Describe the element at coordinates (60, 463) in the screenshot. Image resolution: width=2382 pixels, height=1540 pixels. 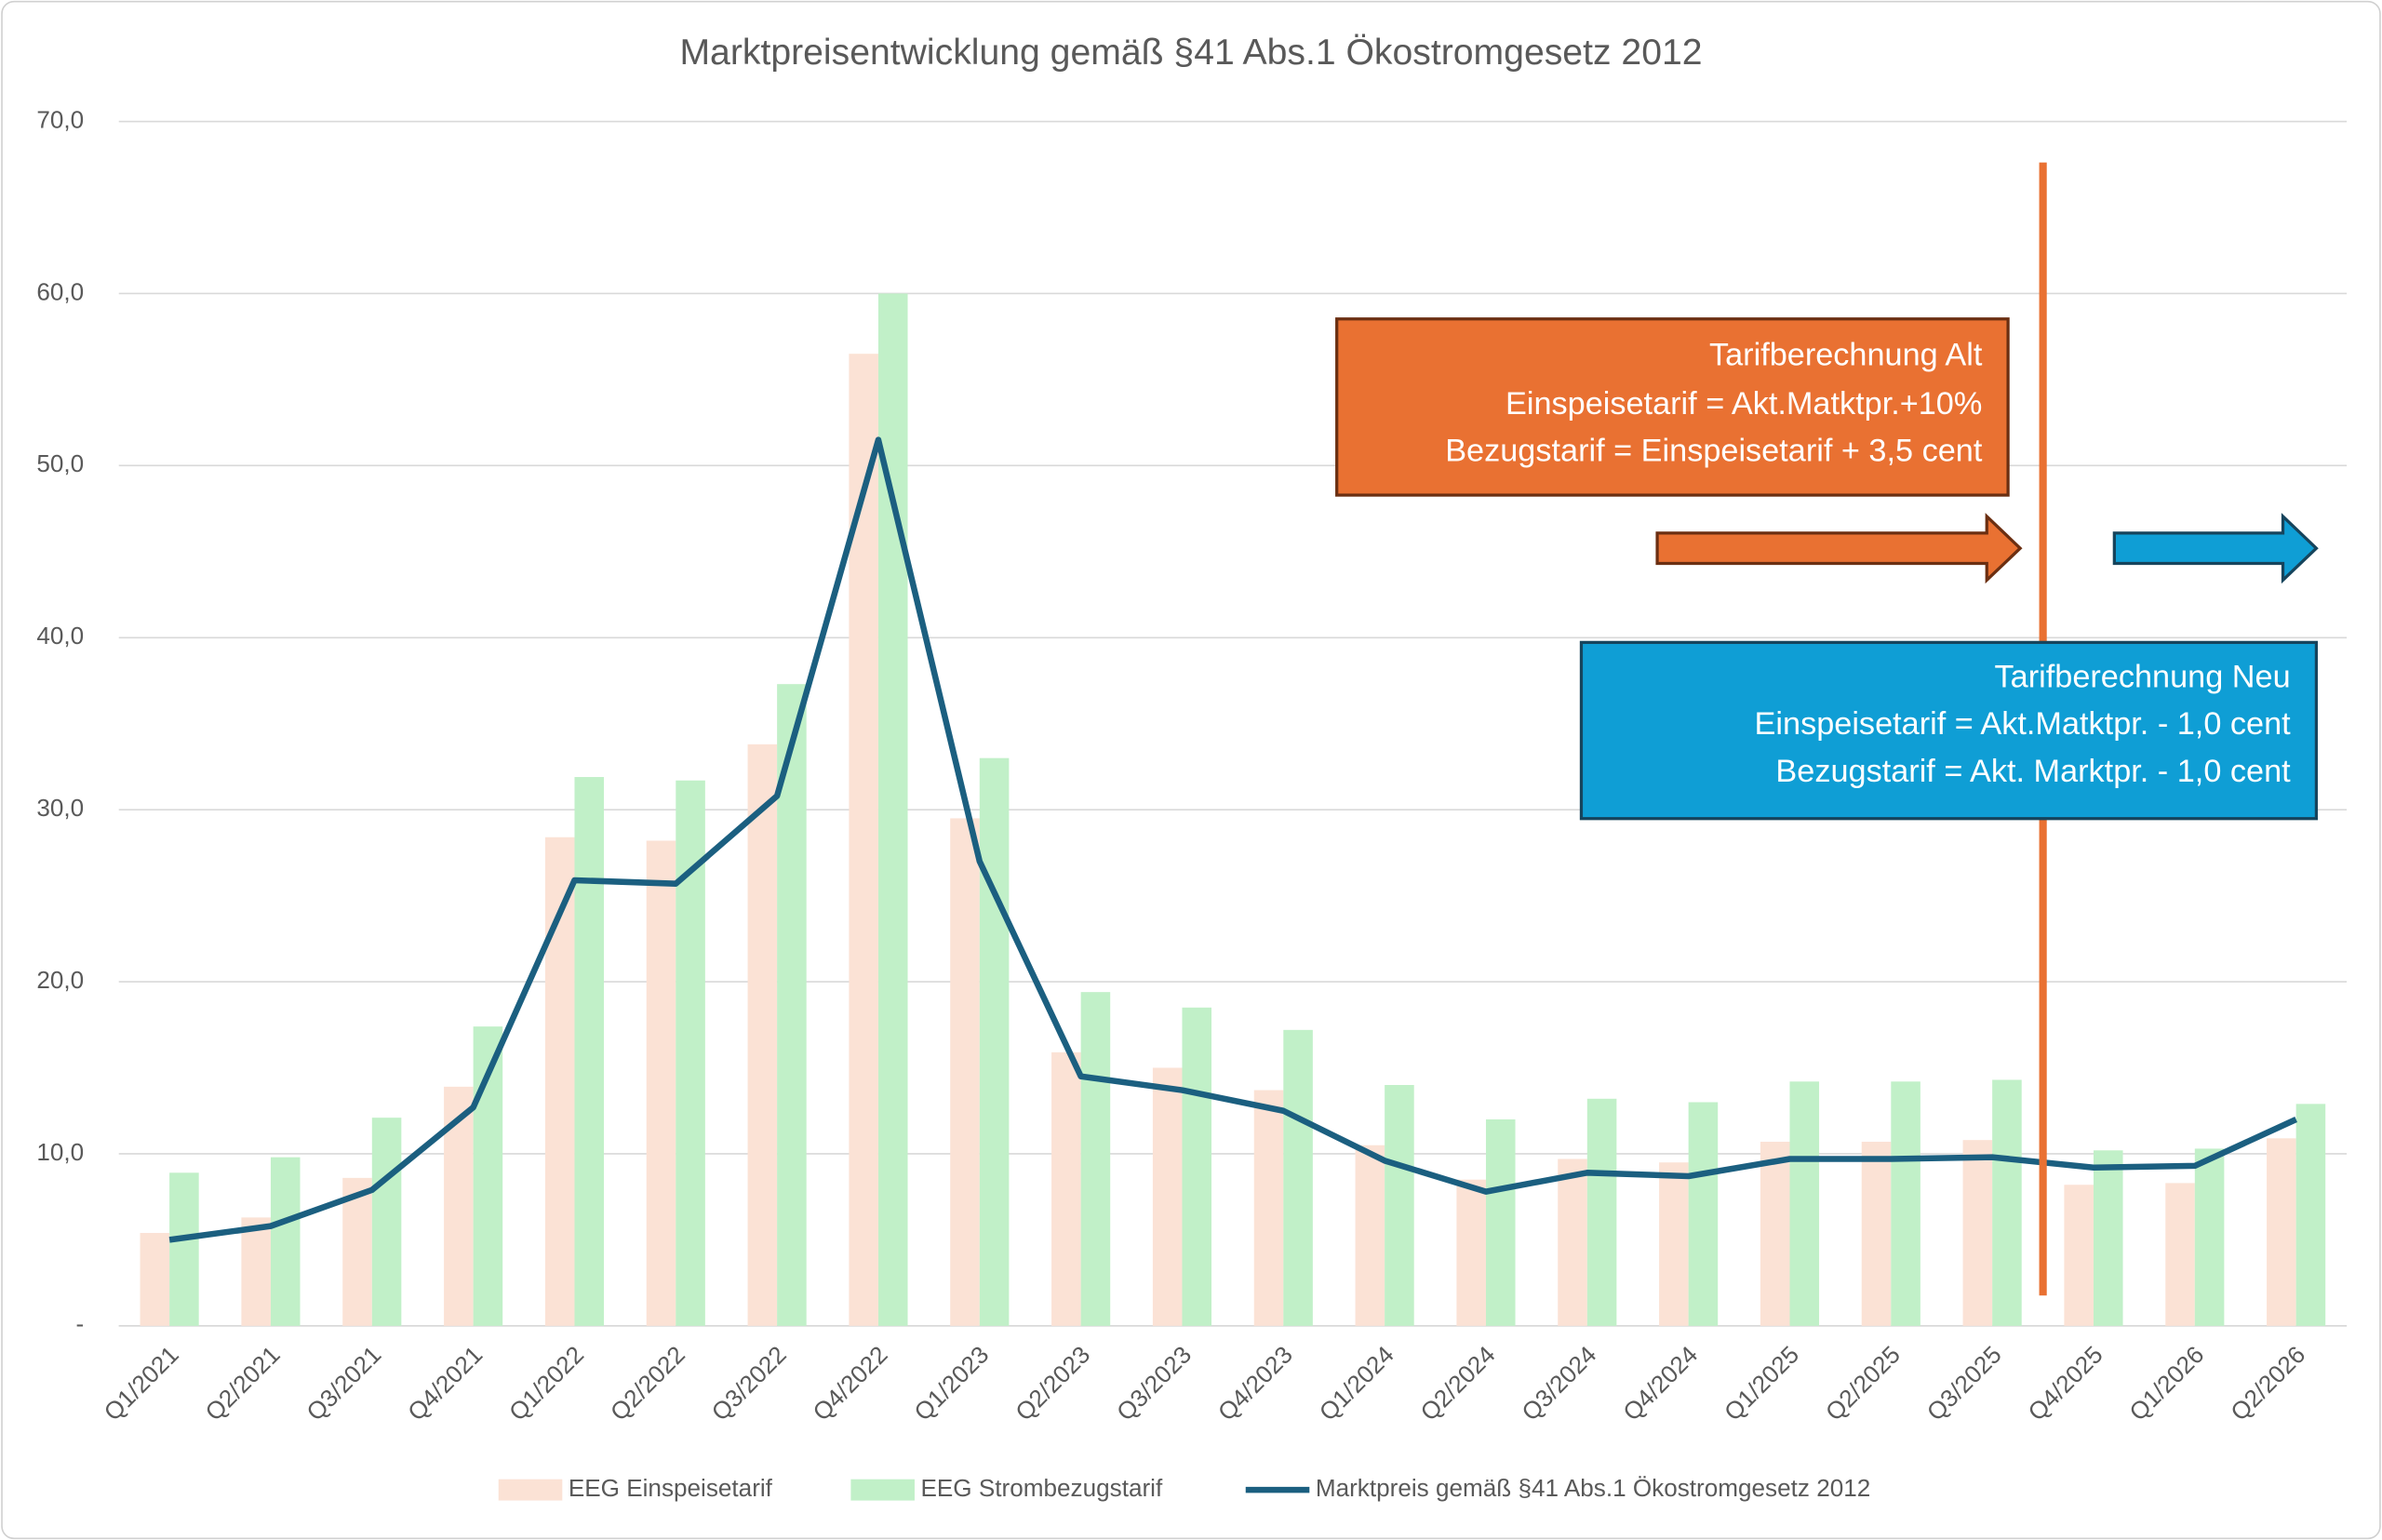
I see `y-tick-label: 50,0` at that location.